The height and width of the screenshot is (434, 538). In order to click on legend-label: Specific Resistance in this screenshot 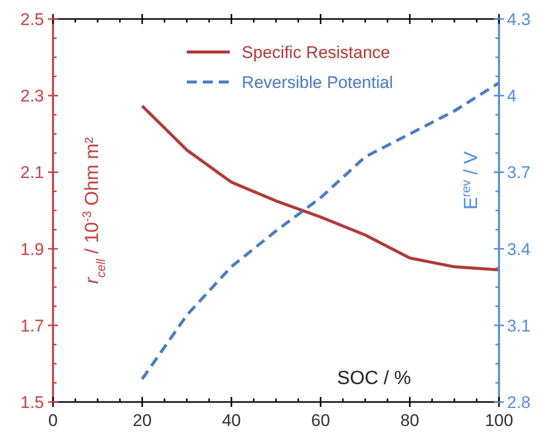, I will do `click(316, 52)`.